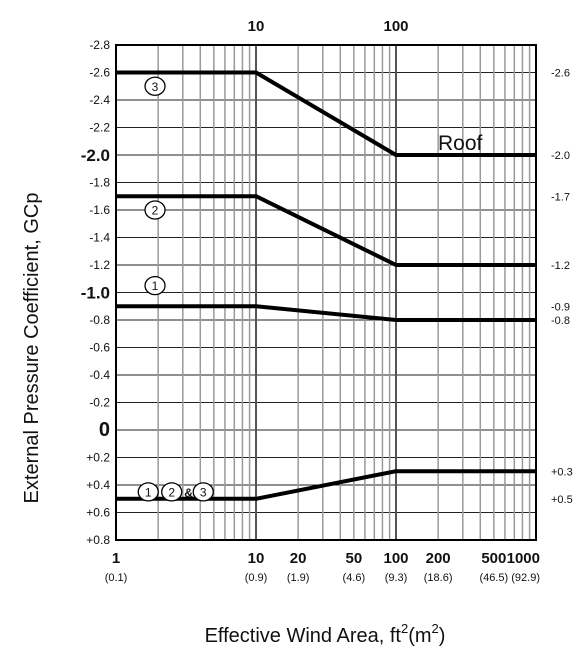 This screenshot has width=578, height=656. What do you see at coordinates (99, 128) in the screenshot?
I see `y-tick-label: -2.2` at bounding box center [99, 128].